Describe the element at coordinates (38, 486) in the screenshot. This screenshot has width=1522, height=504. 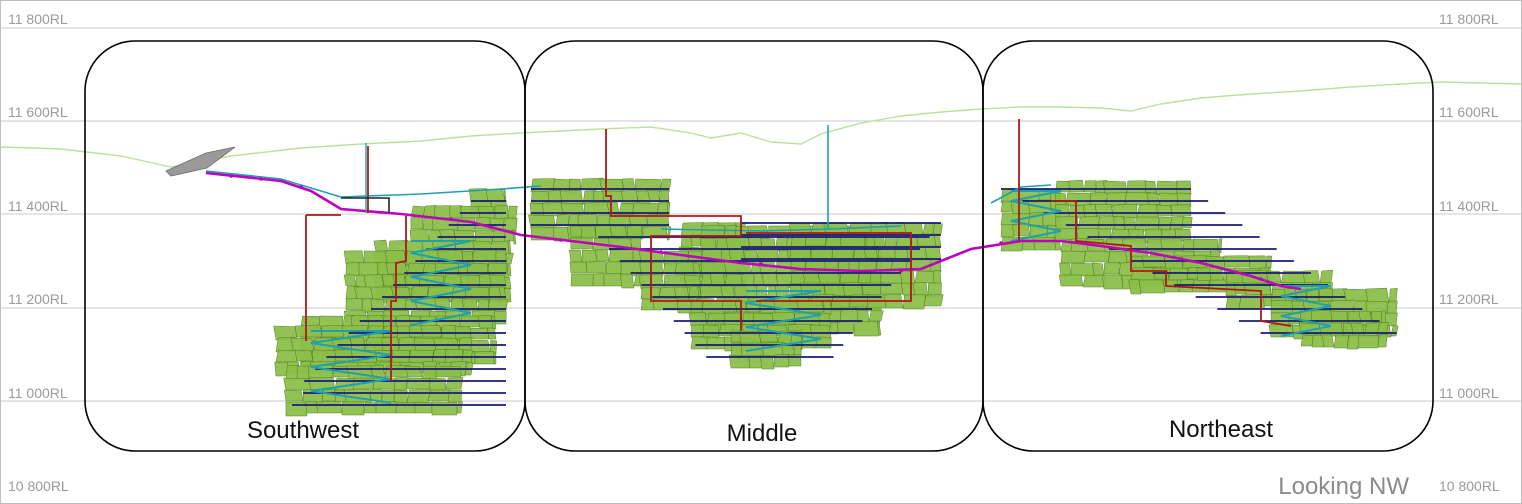
I see `elevation-label-10800-left: 10 800RL` at that location.